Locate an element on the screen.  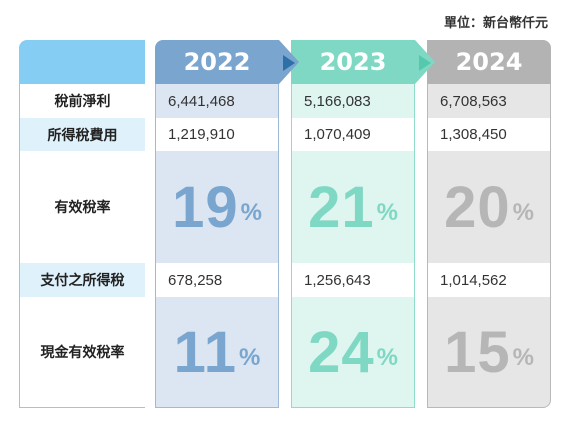
arrow-dart-green-icon is located at coordinates (425, 63).